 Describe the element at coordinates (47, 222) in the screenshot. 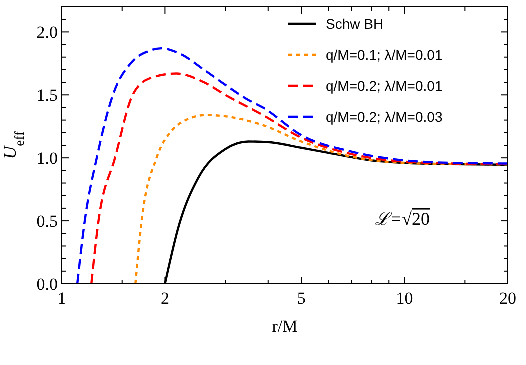

I see `y-tick-label: 0.5` at that location.